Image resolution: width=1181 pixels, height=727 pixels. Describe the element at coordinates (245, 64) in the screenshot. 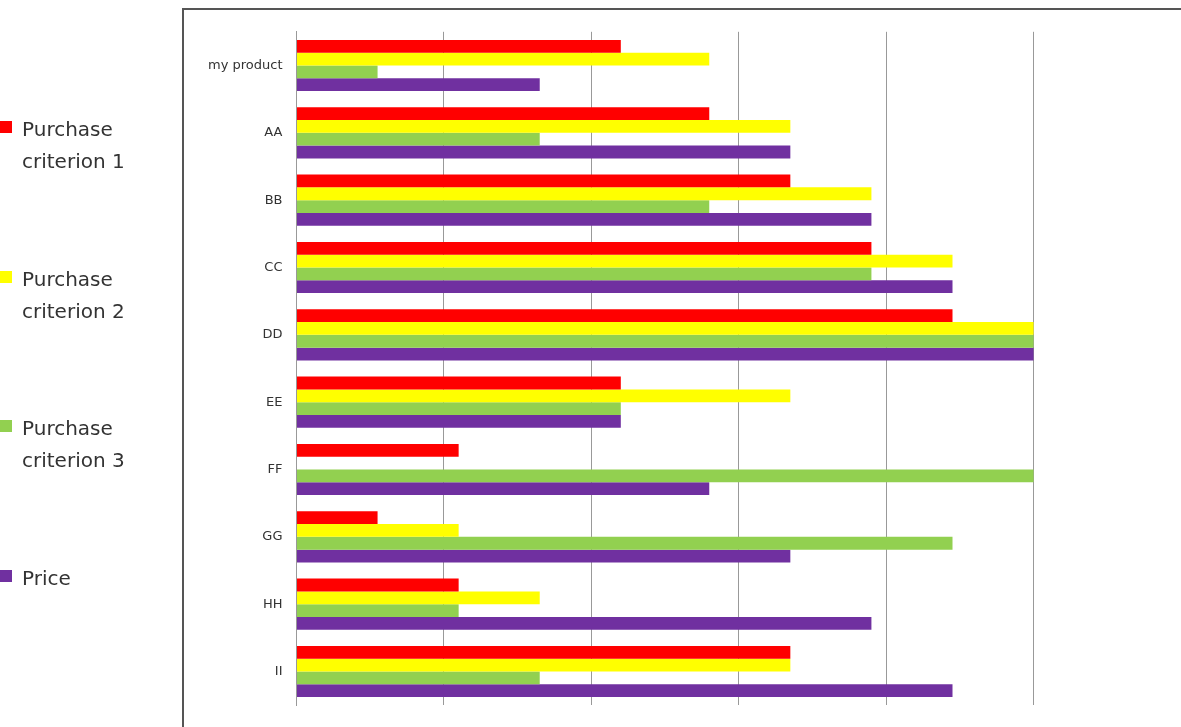

I see `y-tick-label: my product` at that location.